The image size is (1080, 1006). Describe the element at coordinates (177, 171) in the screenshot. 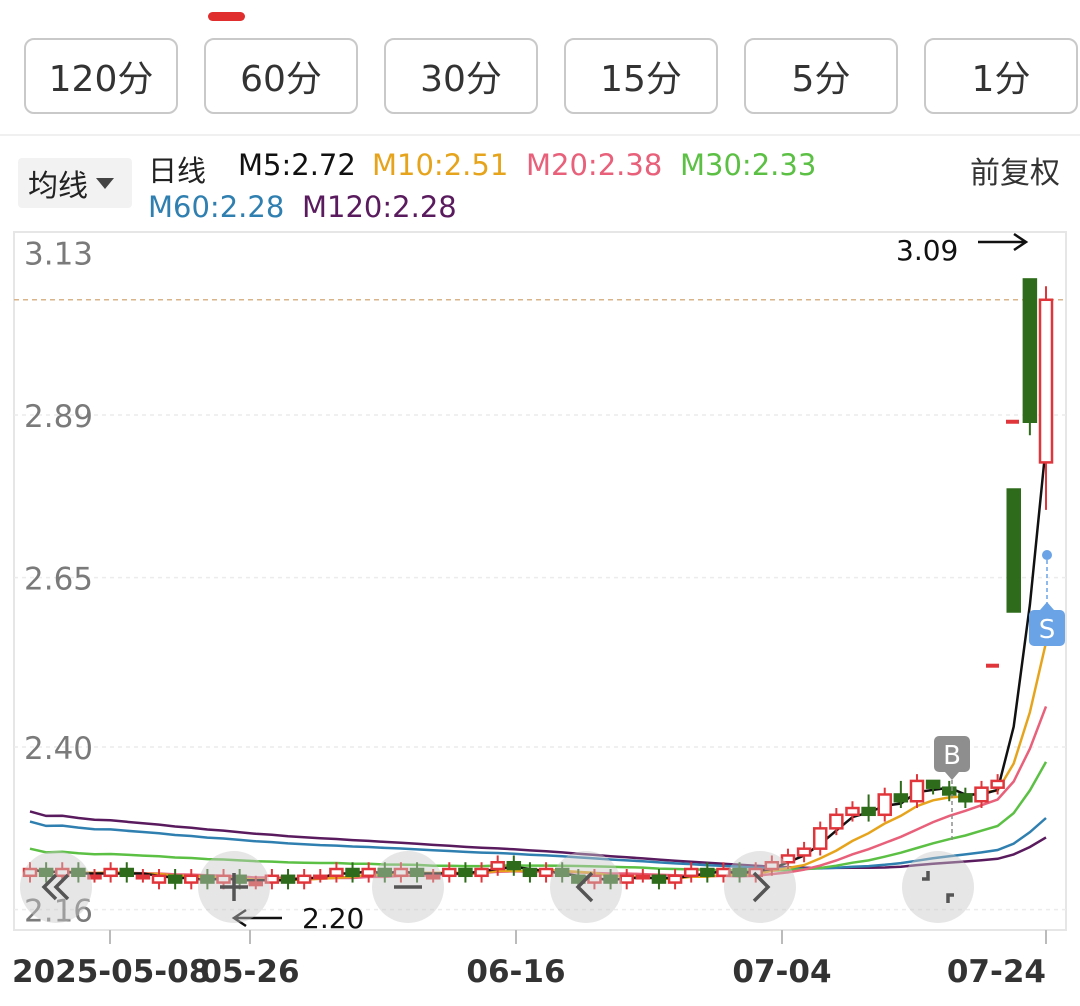

I see `legend-type: 日线` at that location.